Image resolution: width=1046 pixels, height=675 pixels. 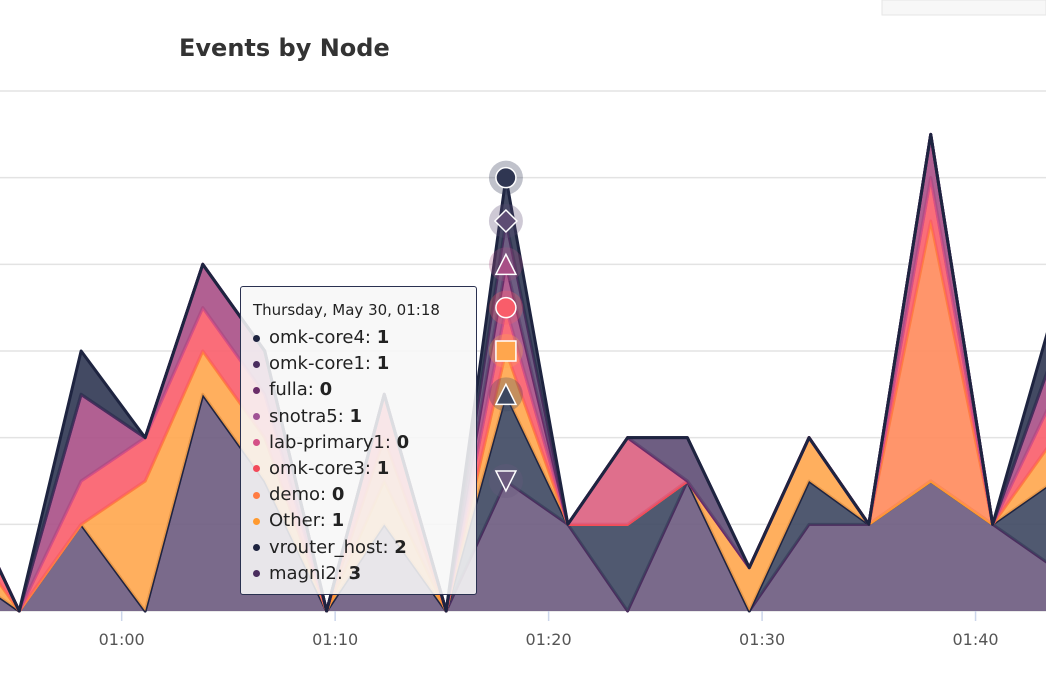 I want to click on tooltip-series-name: demo, so click(x=295, y=495).